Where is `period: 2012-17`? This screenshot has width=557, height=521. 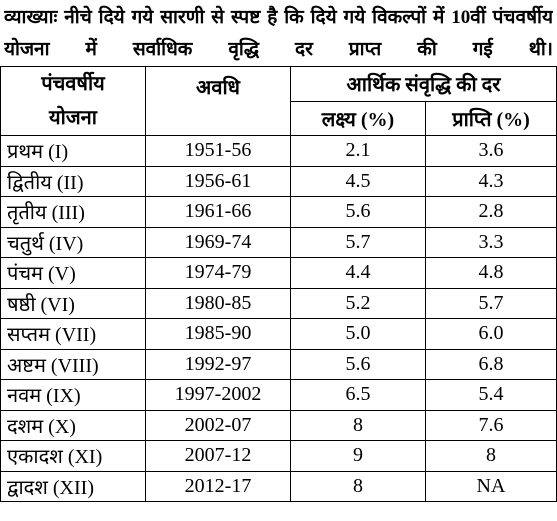 period: 2012-17 is located at coordinates (218, 486).